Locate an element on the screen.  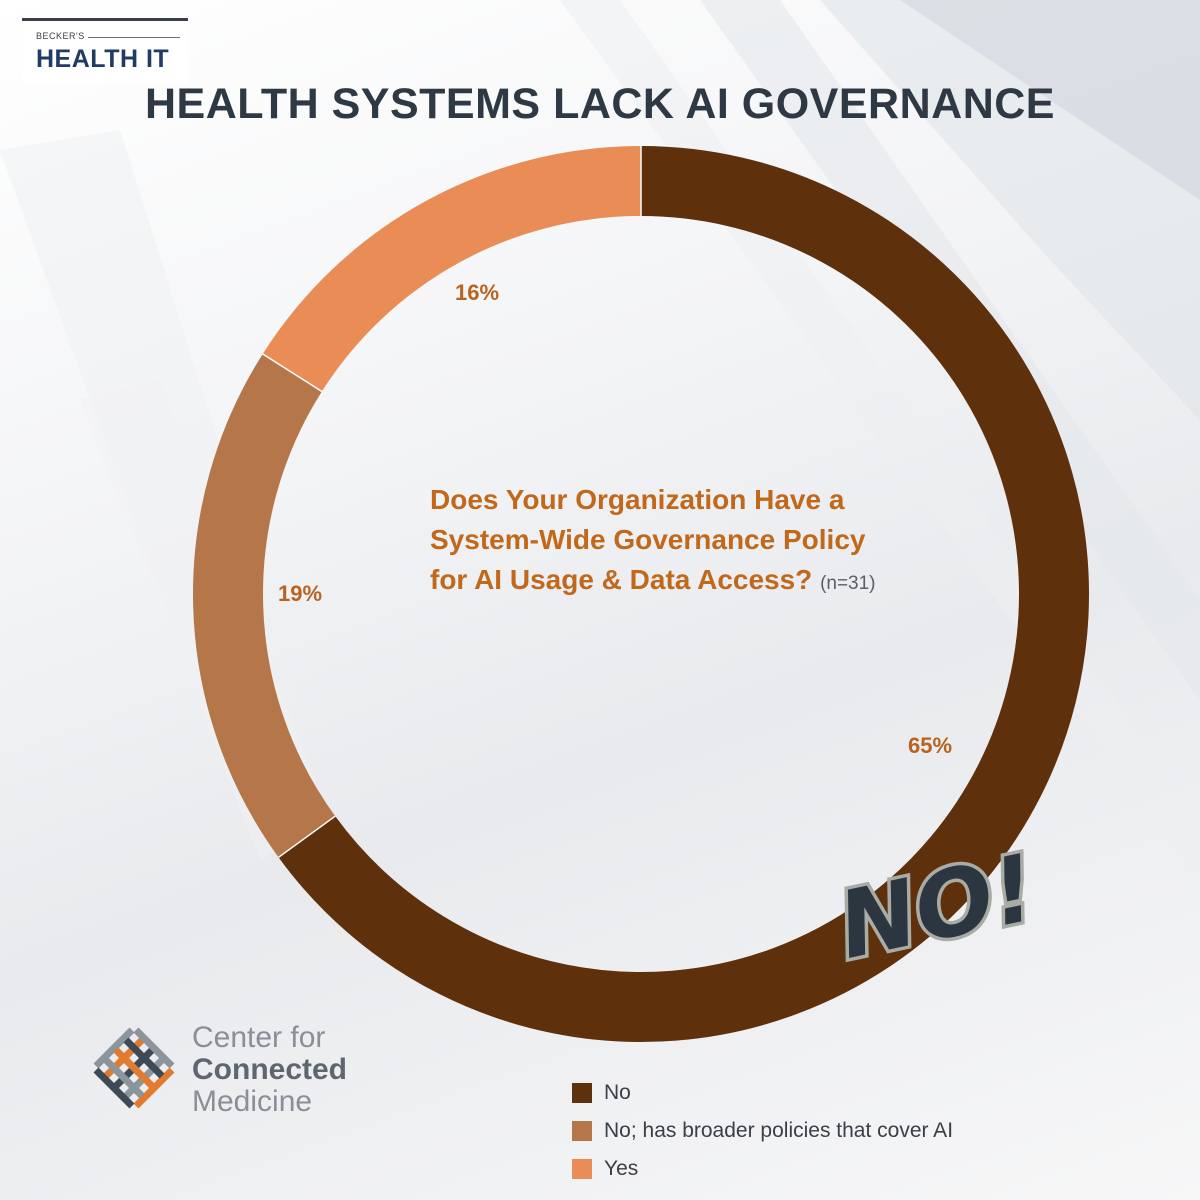
legend-item-no: No is located at coordinates (762, 1093).